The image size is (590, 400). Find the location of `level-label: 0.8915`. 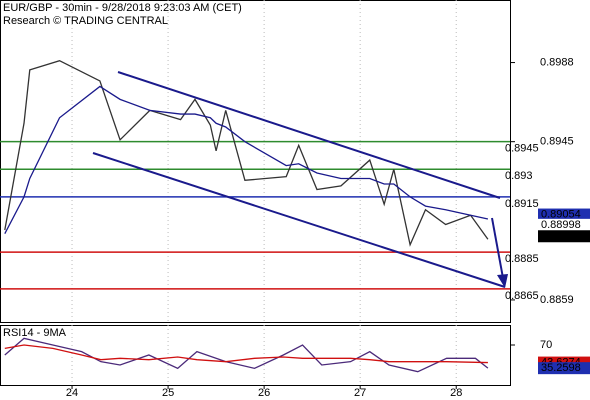

level-label: 0.8915 is located at coordinates (522, 204).